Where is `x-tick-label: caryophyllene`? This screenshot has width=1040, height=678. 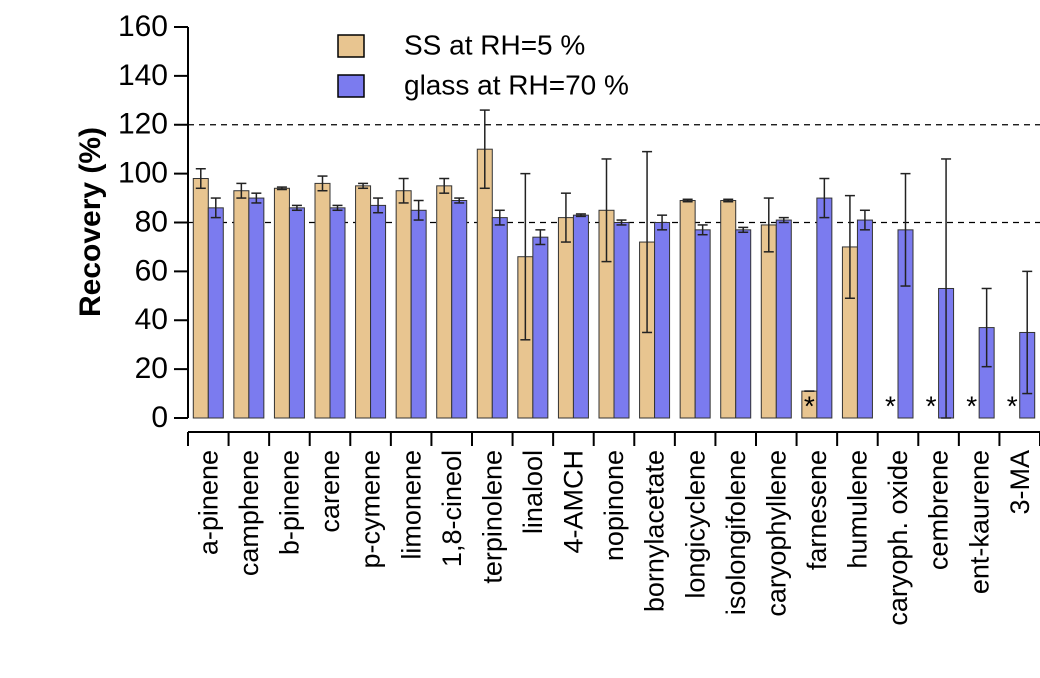 x-tick-label: caryophyllene is located at coordinates (776, 533).